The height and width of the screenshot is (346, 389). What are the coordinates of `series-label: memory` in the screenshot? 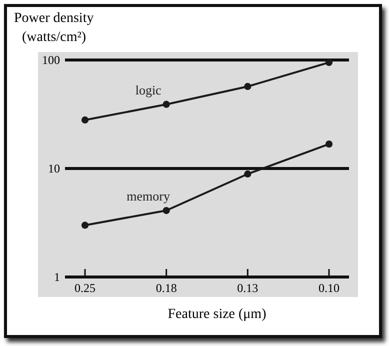 It's located at (148, 196).